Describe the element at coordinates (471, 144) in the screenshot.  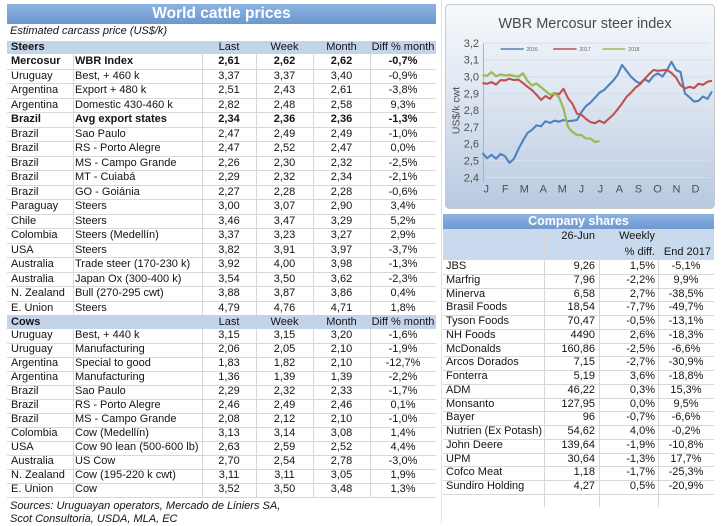
I see `svg-text: 2,6` at that location.